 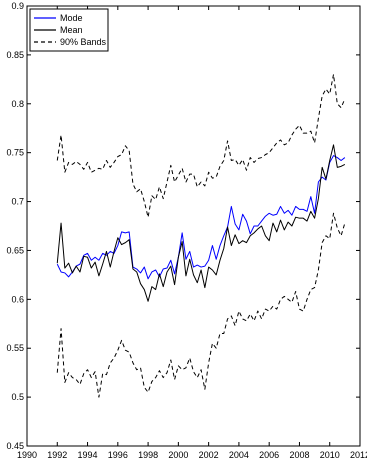 What do you see at coordinates (83, 42) in the screenshot?
I see `legend-label: 90% Bands` at bounding box center [83, 42].